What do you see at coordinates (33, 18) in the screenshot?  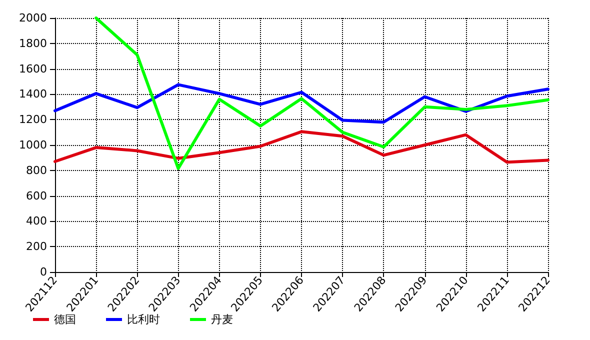 I see `y-tick-label: 2000` at bounding box center [33, 18].